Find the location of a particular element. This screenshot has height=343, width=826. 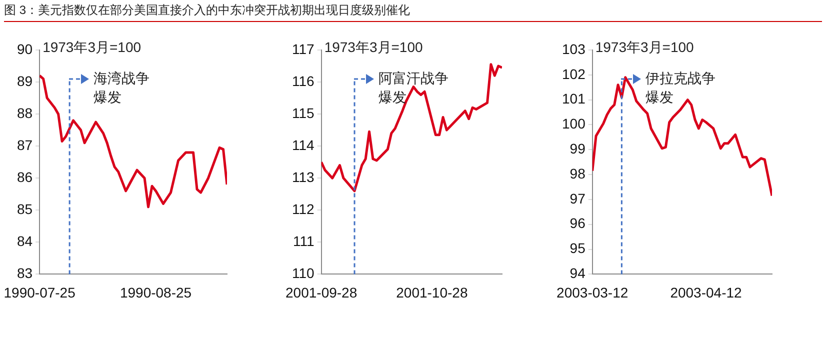

y-tick-label: 86 is located at coordinates (24, 176).